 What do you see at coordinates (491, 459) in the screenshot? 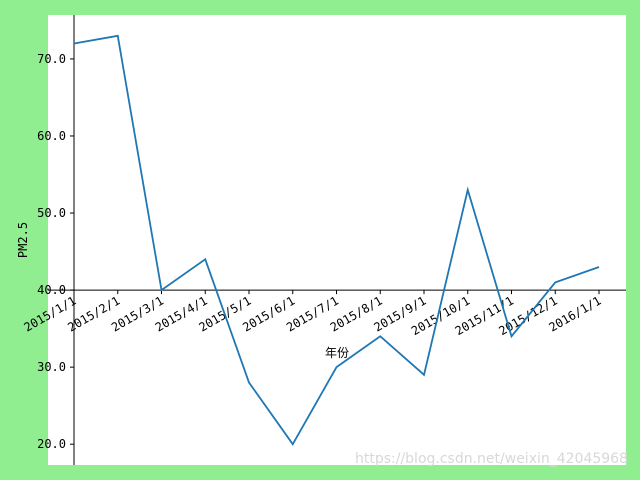
I see `watermark: https://blog.csdn.net/weixin_42045968` at bounding box center [491, 459].